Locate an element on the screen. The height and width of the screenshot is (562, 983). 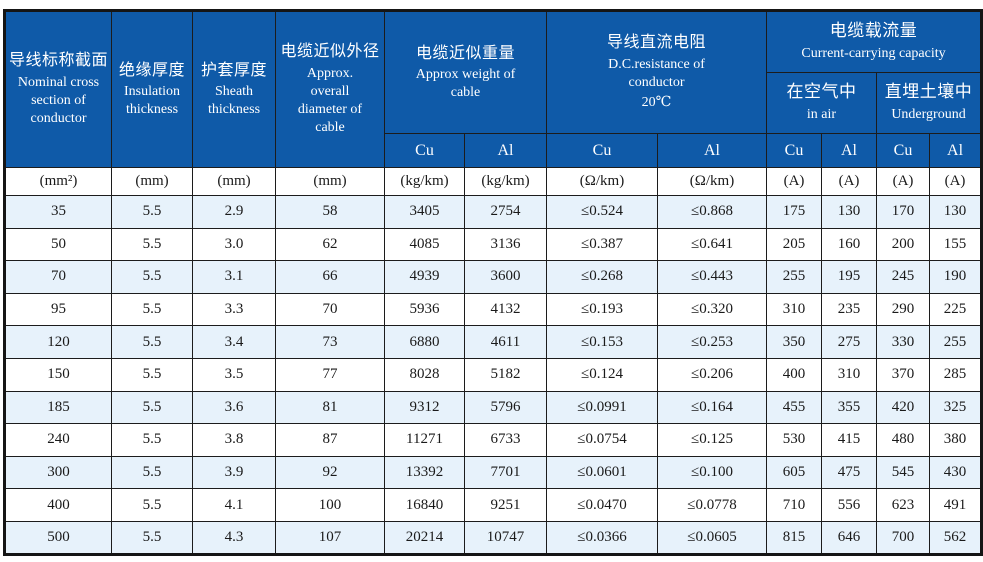
table-cell: 6880 is located at coordinates (424, 342).